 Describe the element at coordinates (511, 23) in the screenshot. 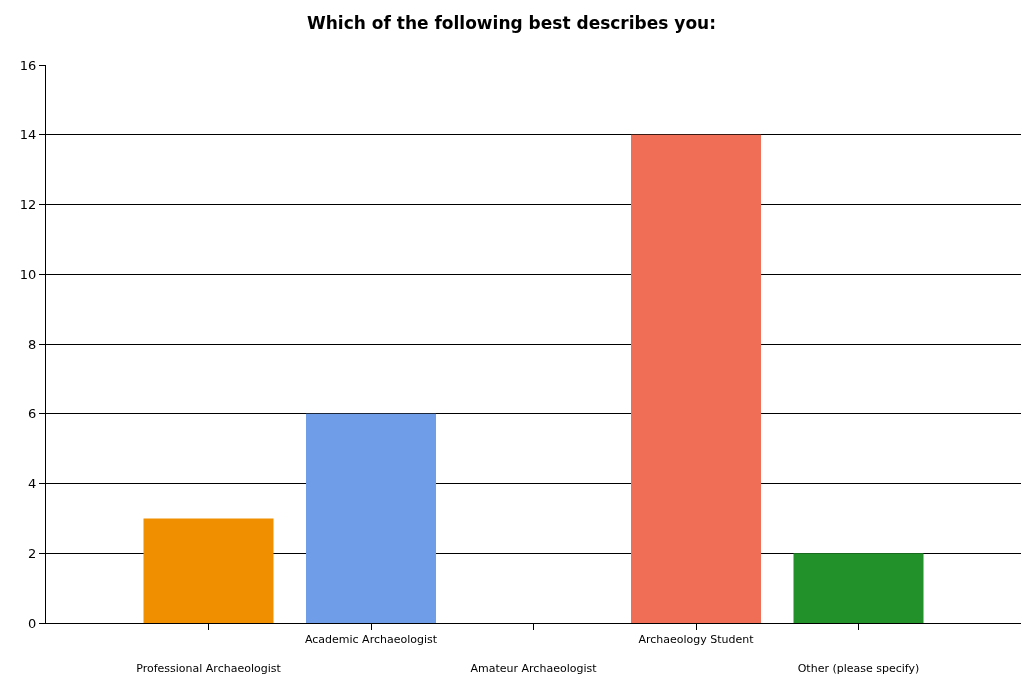

I see `chart-title: Which of the following best describes you:` at that location.